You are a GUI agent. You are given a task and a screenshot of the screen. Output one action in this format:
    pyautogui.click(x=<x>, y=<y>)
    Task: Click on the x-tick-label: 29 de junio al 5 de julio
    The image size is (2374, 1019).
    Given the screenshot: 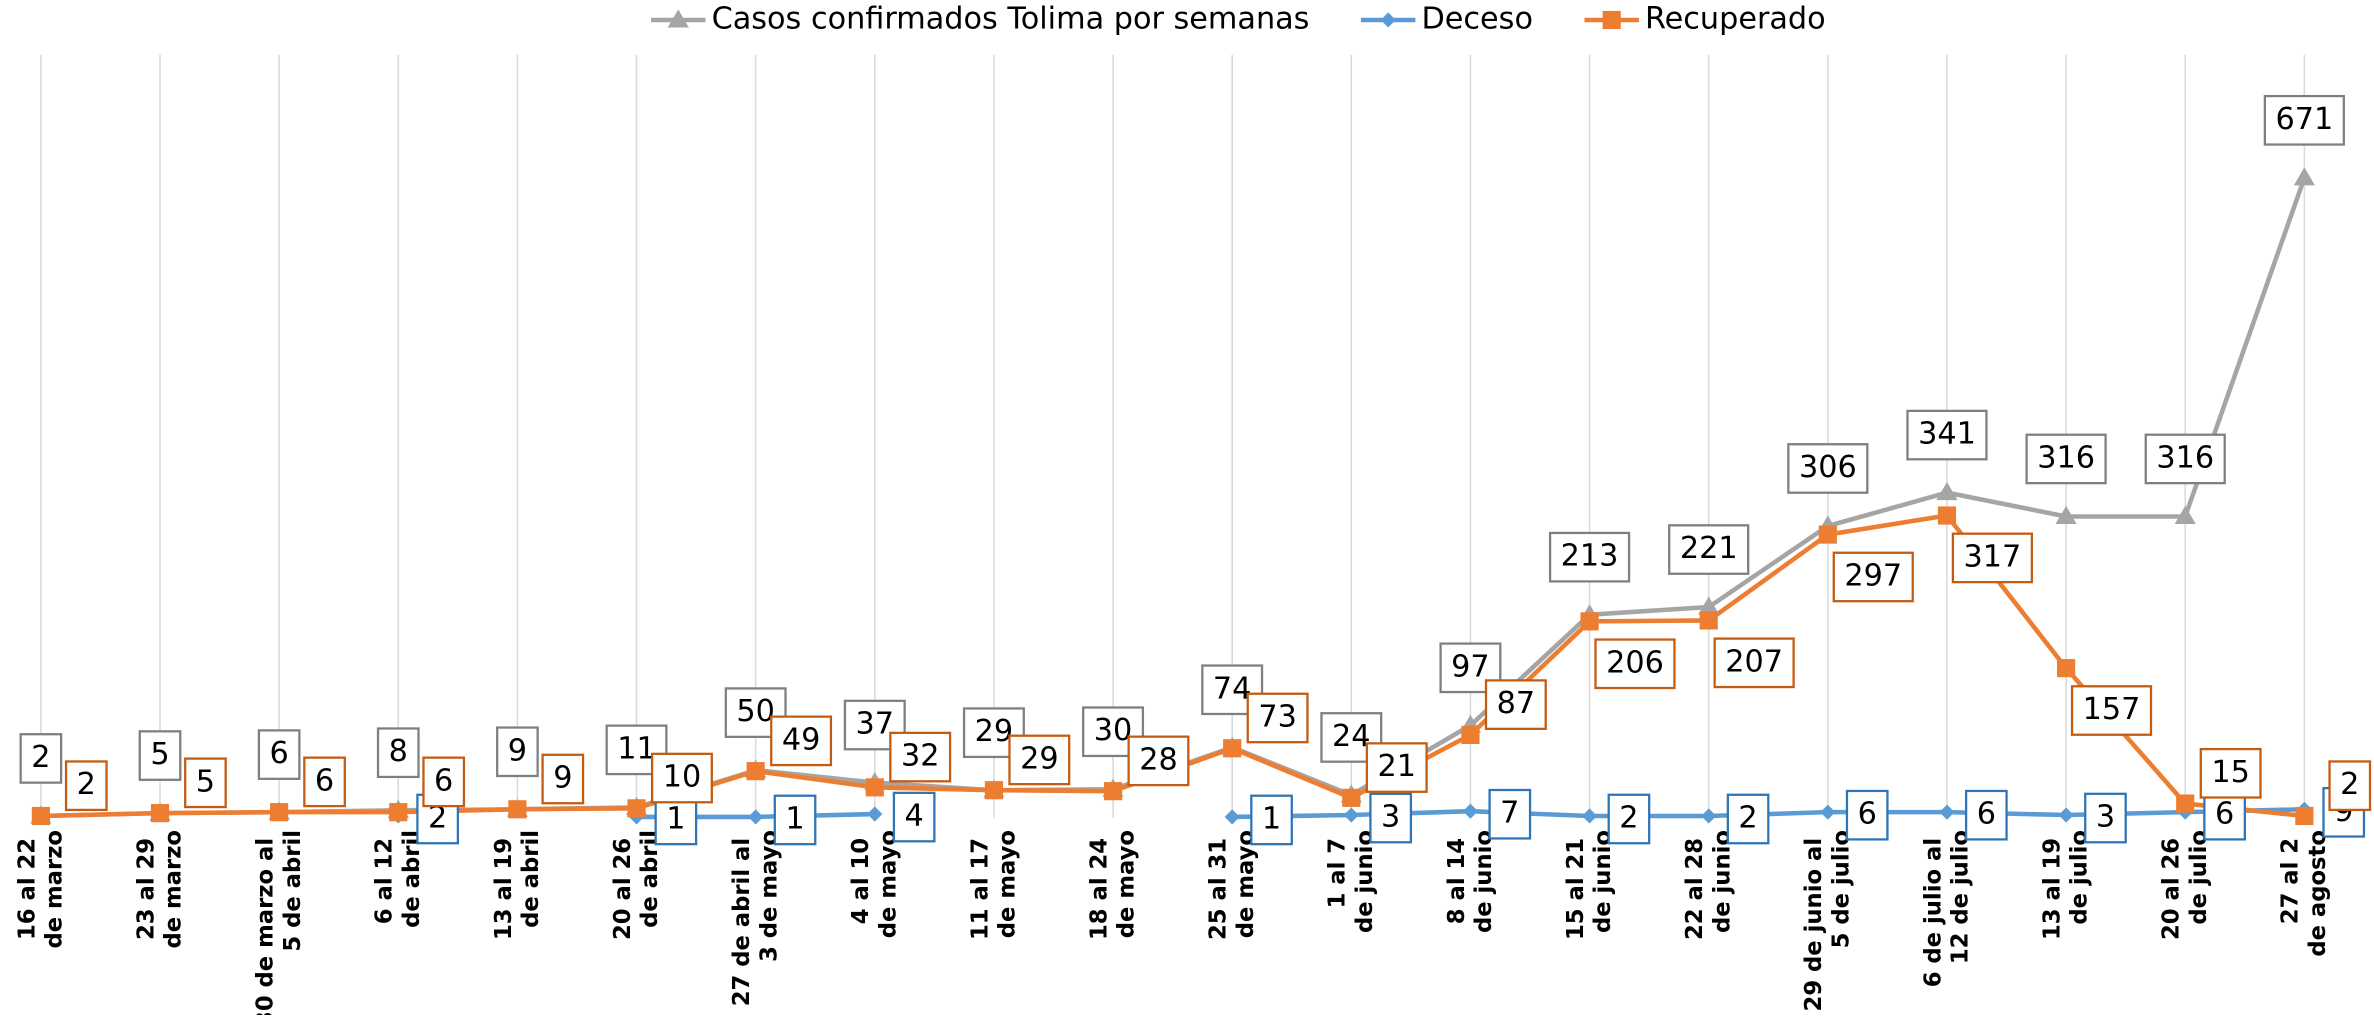 What is the action you would take?
    pyautogui.click(x=1827, y=920)
    